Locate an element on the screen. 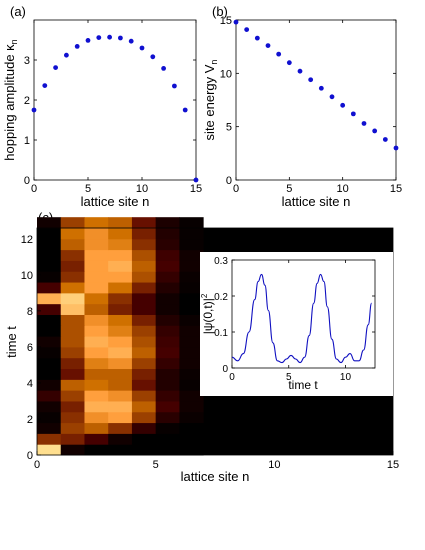 Image resolution: width=425 pixels, height=550 pixels. panel-c-ytick-label: 12 is located at coordinates (27, 240).